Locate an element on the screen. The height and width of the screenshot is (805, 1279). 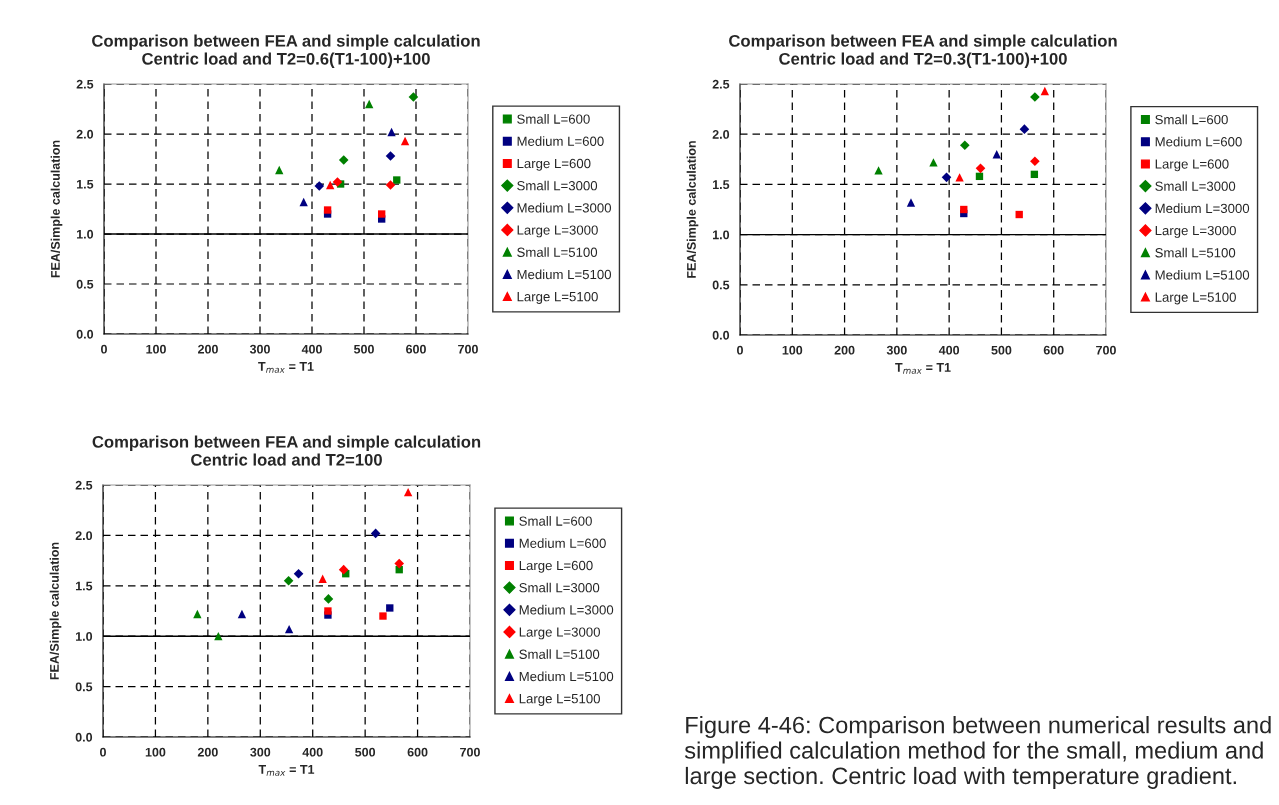
legend-label: Medium L=600 is located at coordinates (1198, 141).